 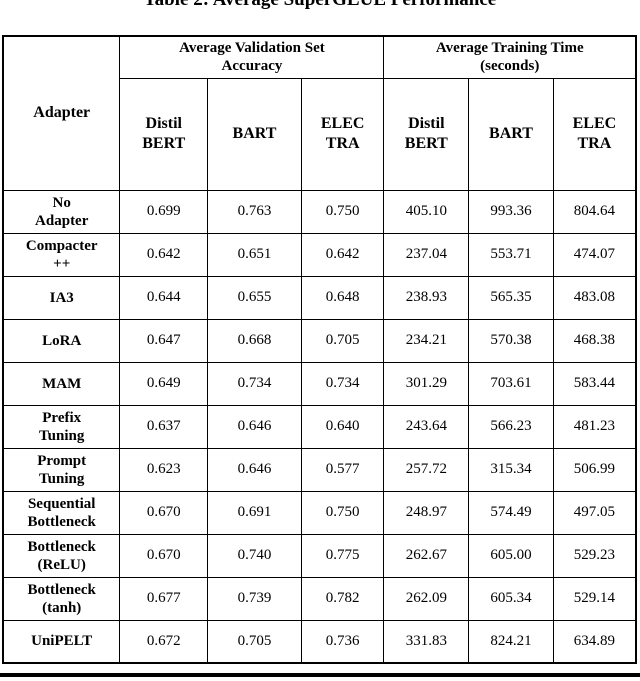 What do you see at coordinates (511, 134) in the screenshot?
I see `column-header-bart-time: BART` at bounding box center [511, 134].